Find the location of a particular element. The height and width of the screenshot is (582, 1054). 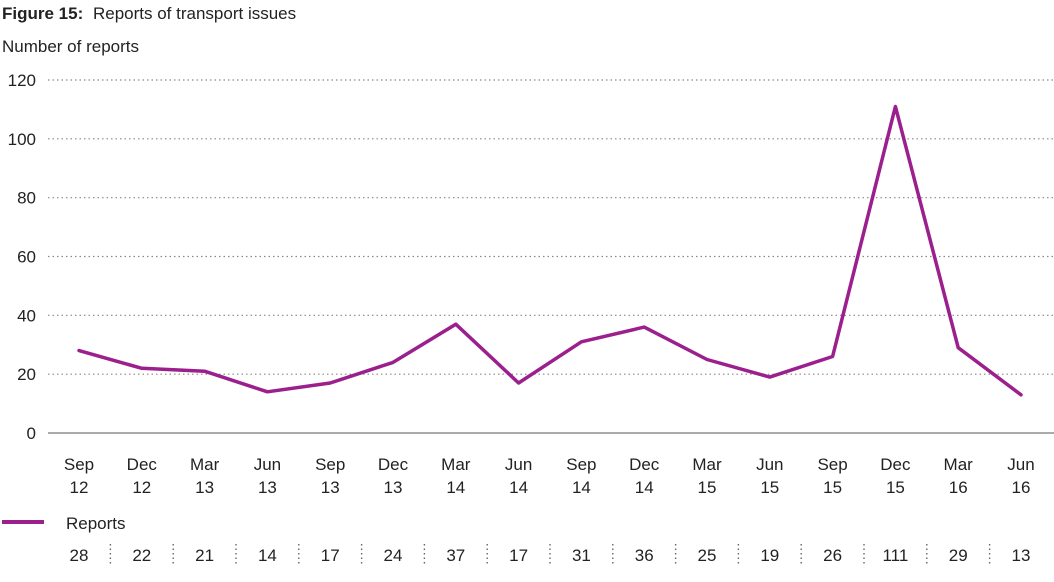

y-tick-label-0: 0 is located at coordinates (31, 433).